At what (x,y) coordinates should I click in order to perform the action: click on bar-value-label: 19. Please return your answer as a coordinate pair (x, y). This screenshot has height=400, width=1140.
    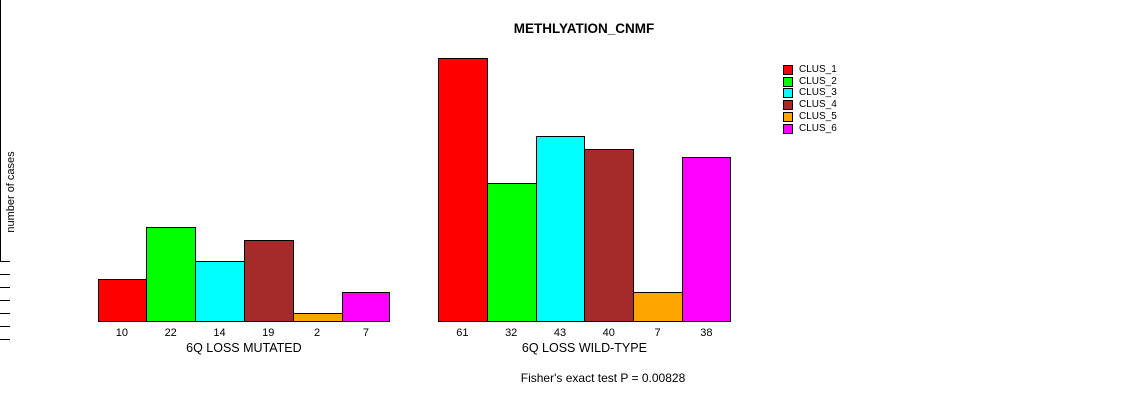
    Looking at the image, I should click on (268, 333).